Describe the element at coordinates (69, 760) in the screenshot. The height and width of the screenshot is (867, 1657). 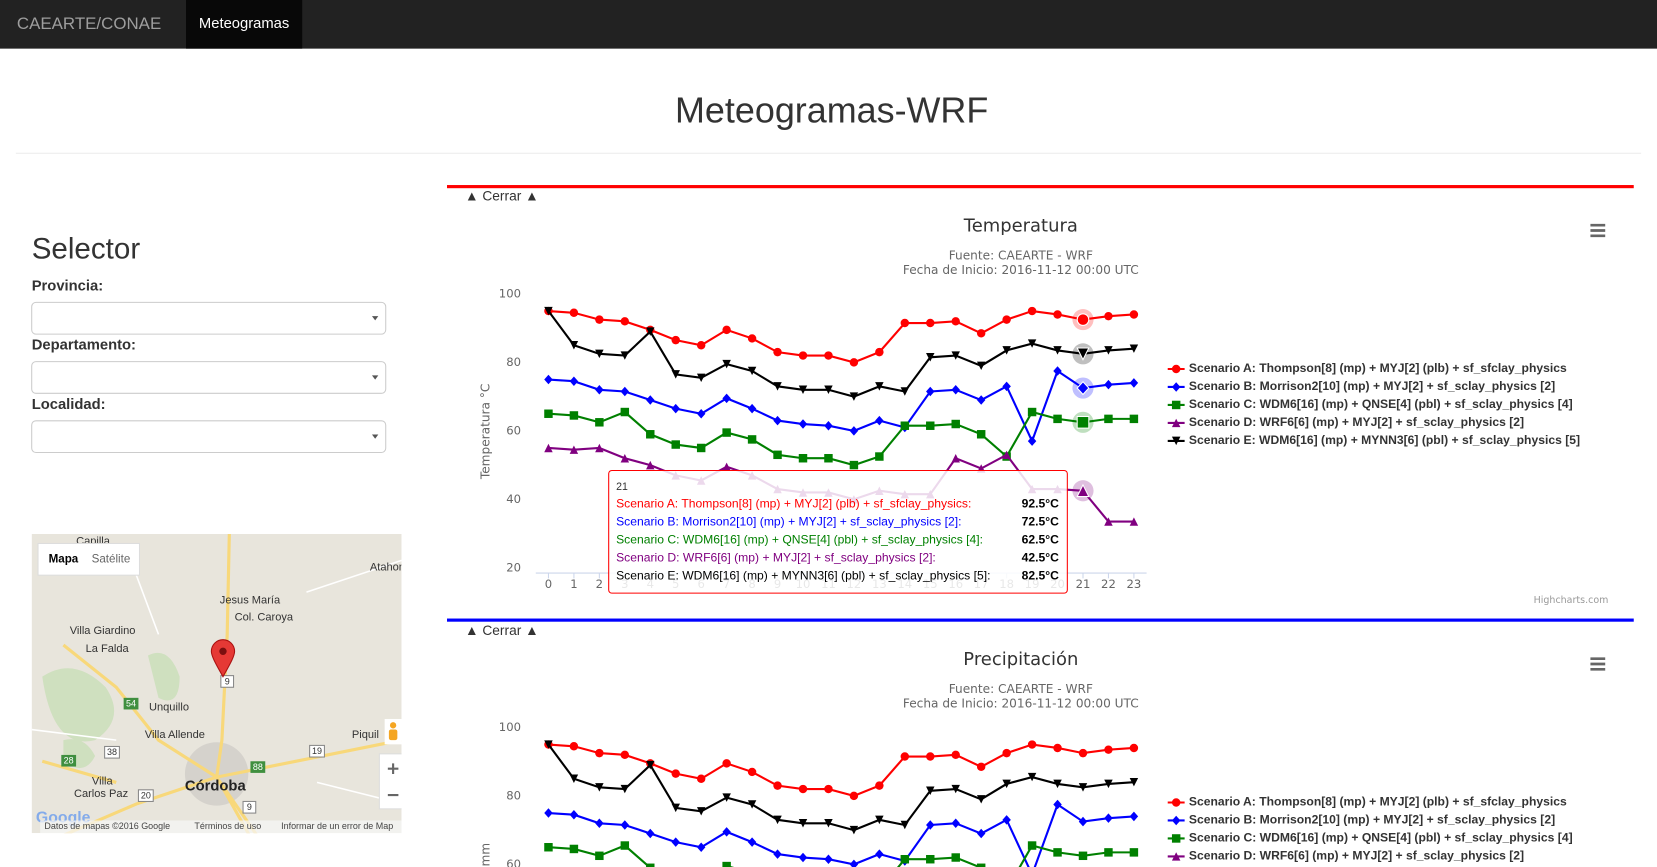
I see `road-badge` at that location.